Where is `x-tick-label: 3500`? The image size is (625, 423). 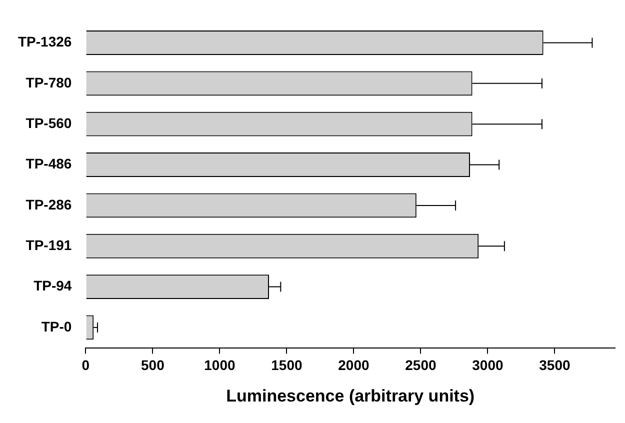
x-tick-label: 3500 is located at coordinates (554, 365).